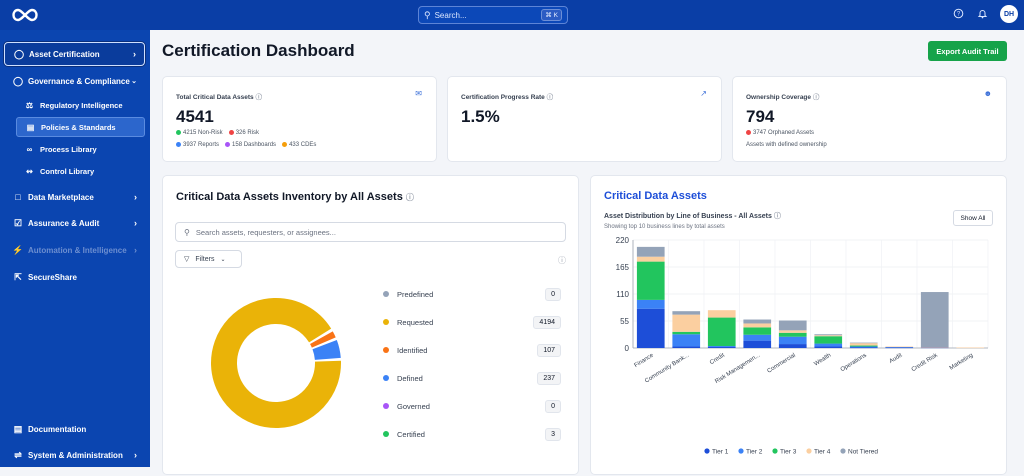 The width and height of the screenshot is (1024, 476). What do you see at coordinates (472, 294) in the screenshot?
I see `status-row-predefined: Predefined 0` at bounding box center [472, 294].